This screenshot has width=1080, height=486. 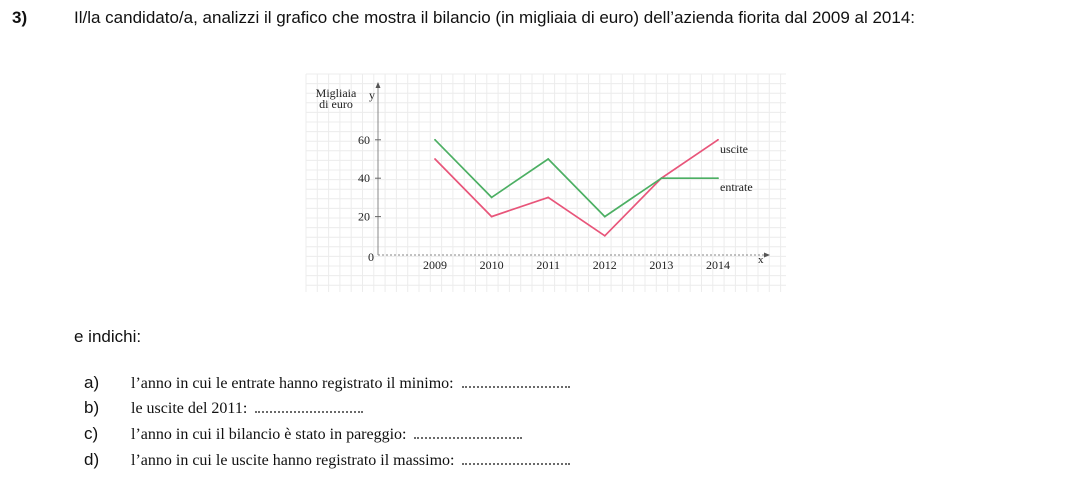 What do you see at coordinates (718, 265) in the screenshot?
I see `x-tick-label: 2014` at bounding box center [718, 265].